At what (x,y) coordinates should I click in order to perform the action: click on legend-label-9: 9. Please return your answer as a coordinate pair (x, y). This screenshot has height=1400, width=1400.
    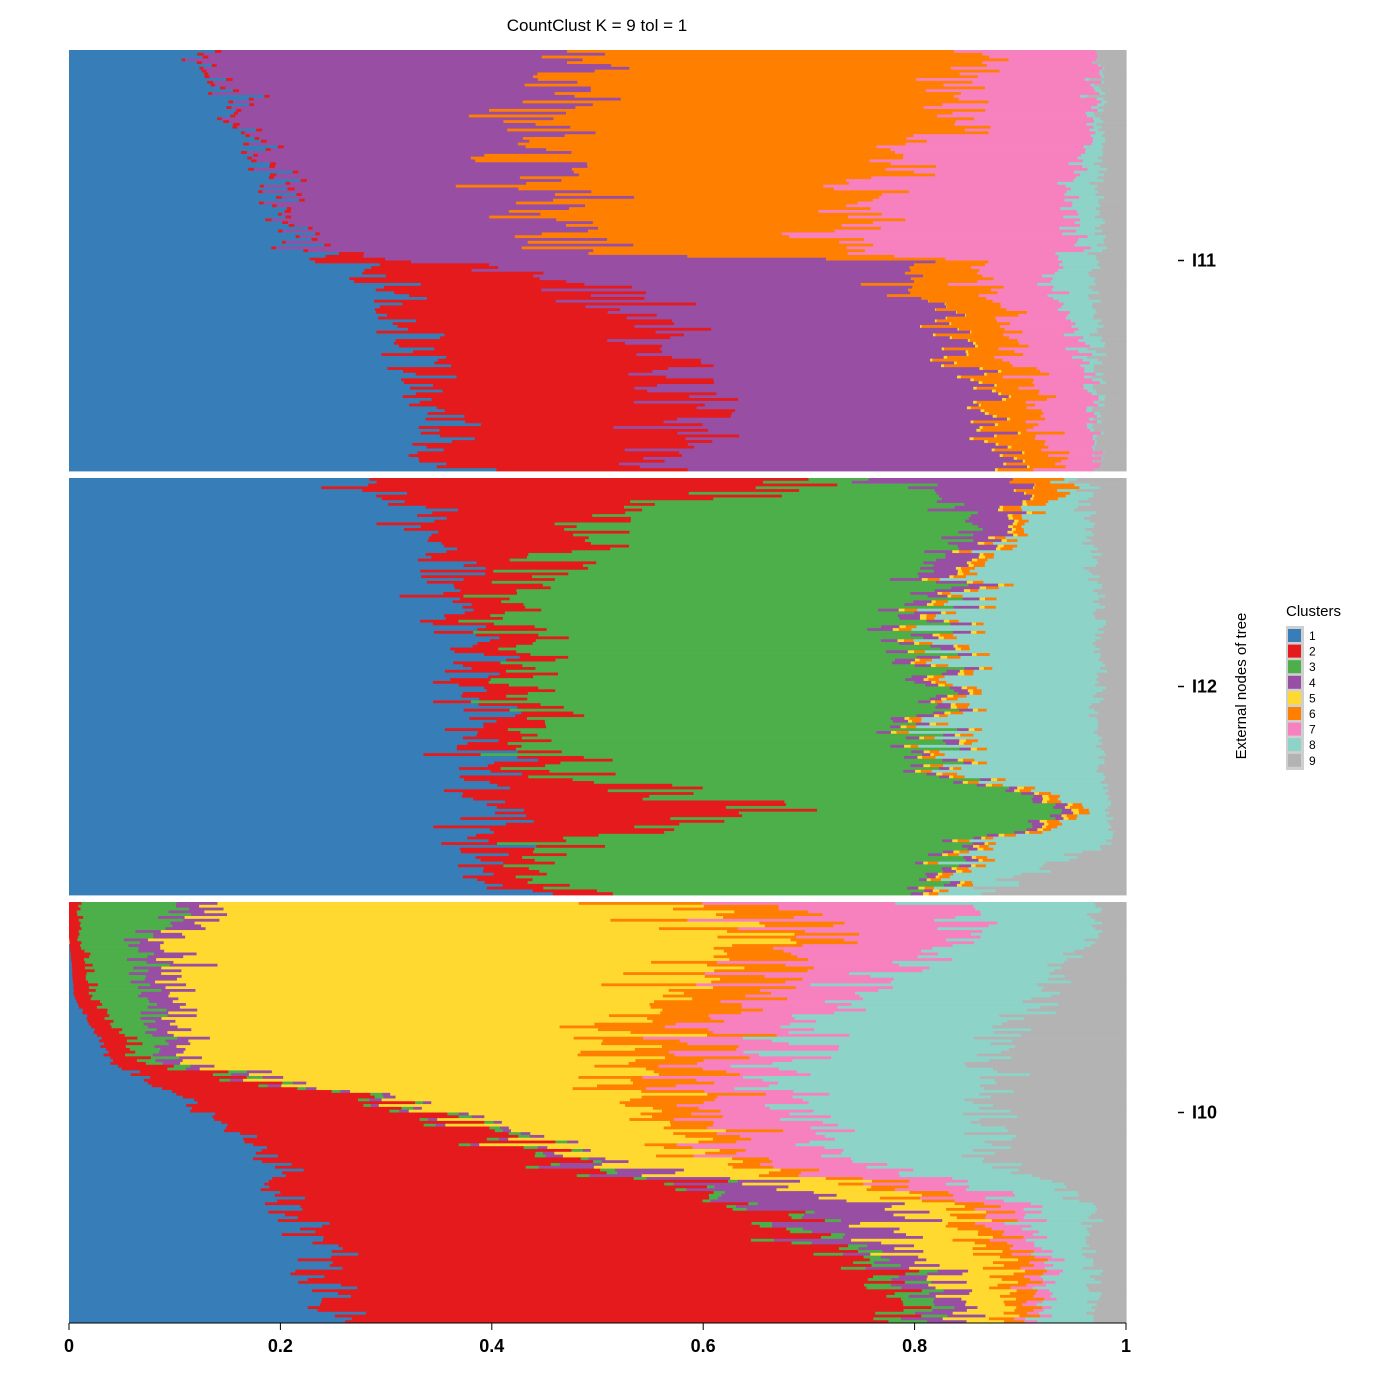
    Looking at the image, I should click on (1312, 761).